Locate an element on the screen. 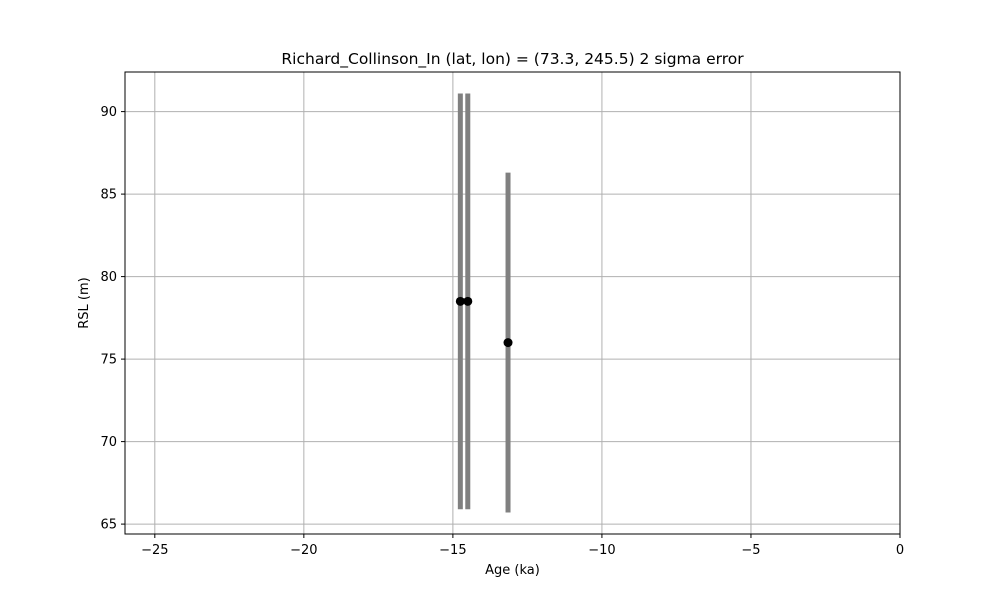 The image size is (1000, 605). x-tick-label: −25 is located at coordinates (154, 550).